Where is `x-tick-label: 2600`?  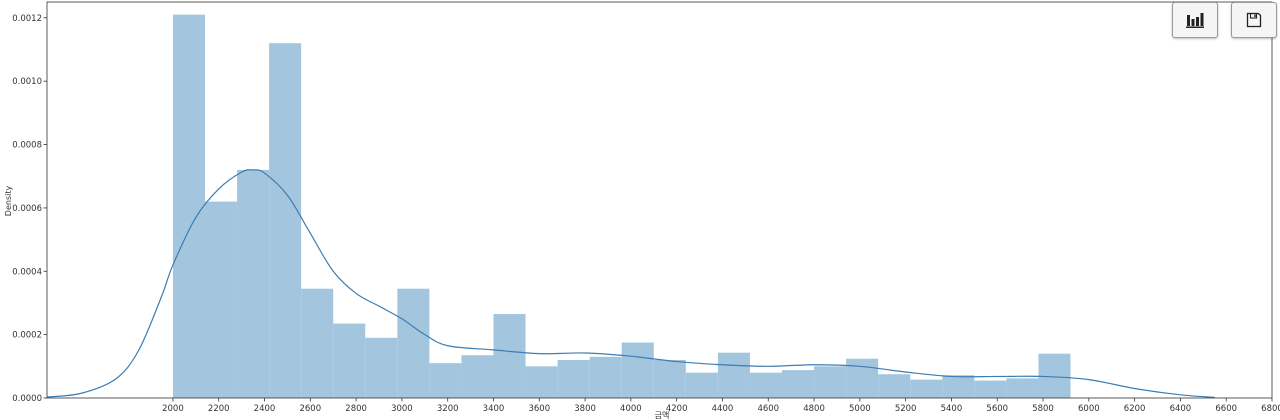 x-tick-label: 2600 is located at coordinates (310, 409).